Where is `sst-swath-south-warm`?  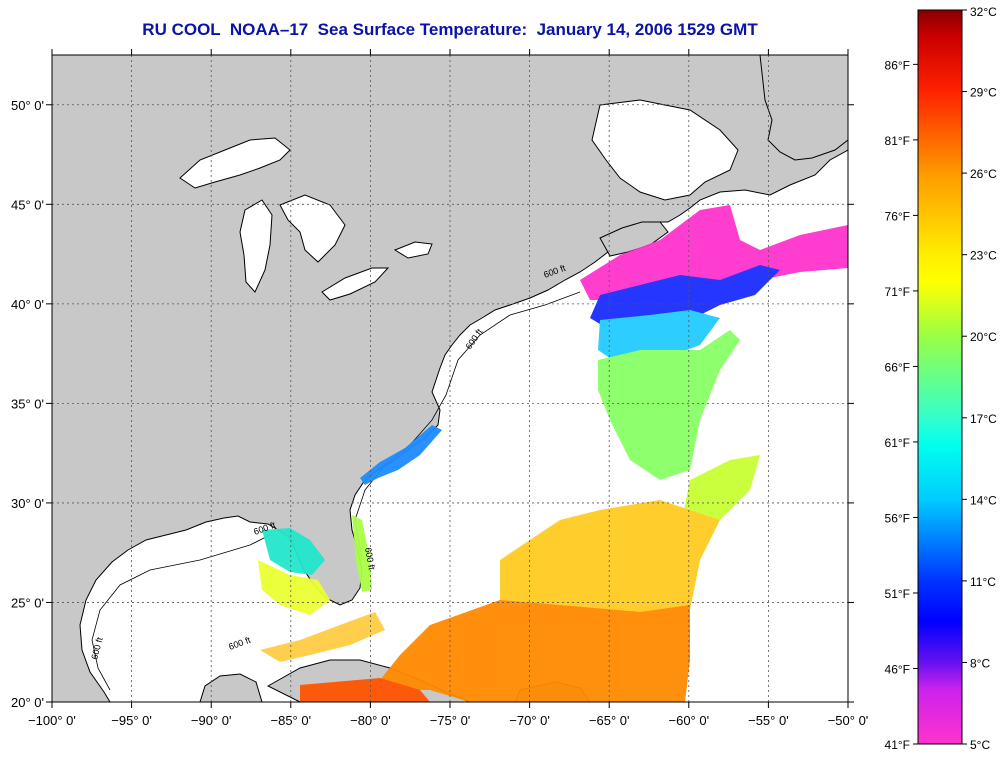
sst-swath-south-warm is located at coordinates (365, 690).